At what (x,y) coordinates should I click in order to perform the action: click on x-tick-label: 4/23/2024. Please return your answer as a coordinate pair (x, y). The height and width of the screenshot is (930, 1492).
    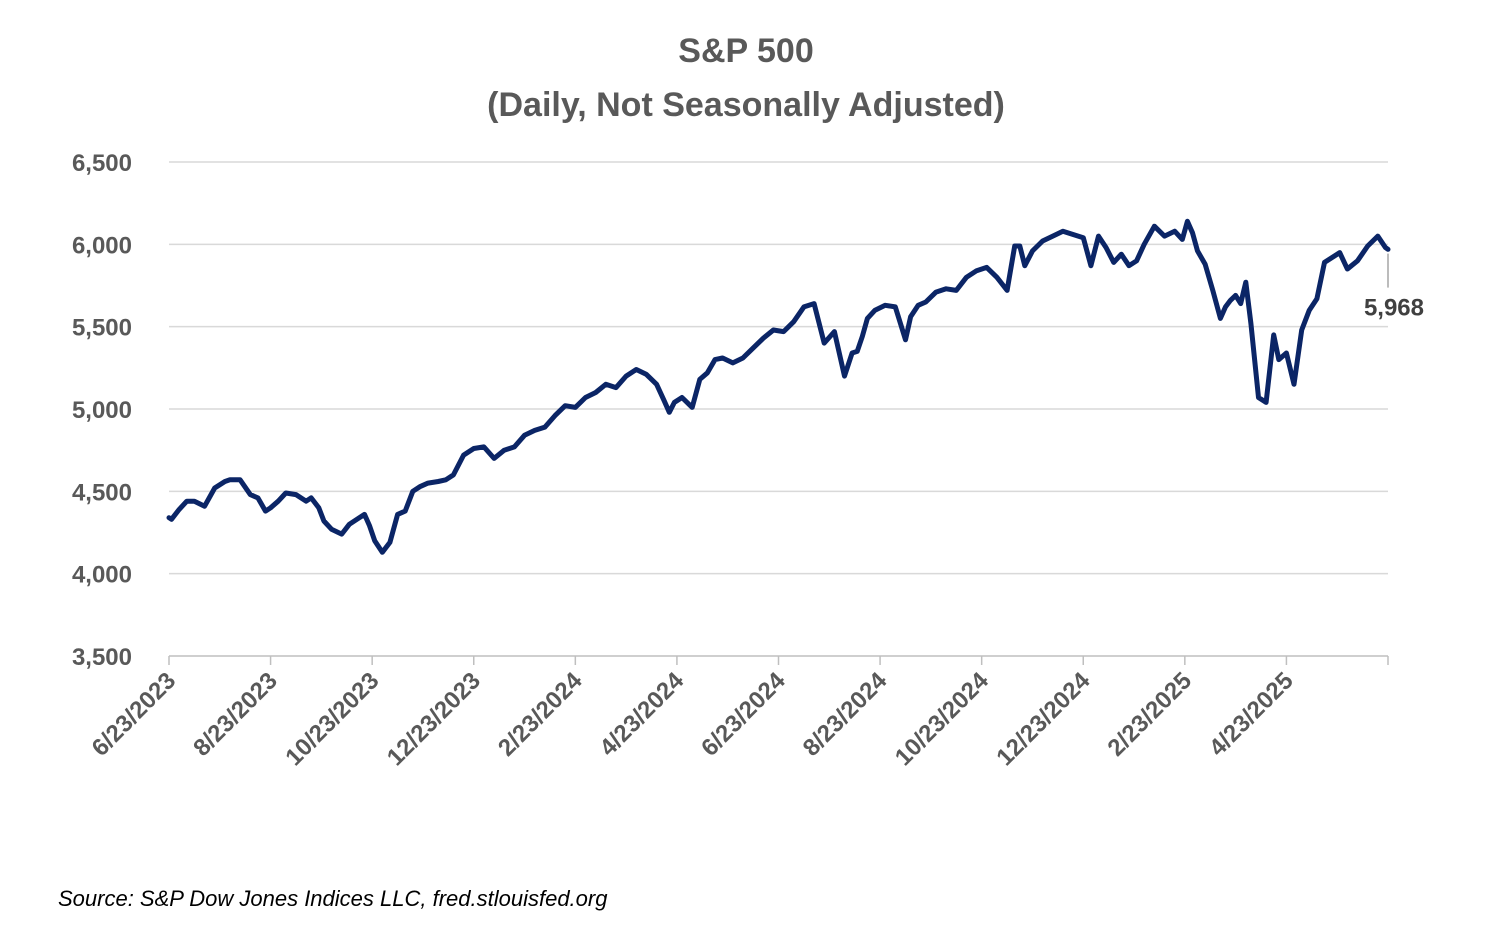
    Looking at the image, I should click on (642, 714).